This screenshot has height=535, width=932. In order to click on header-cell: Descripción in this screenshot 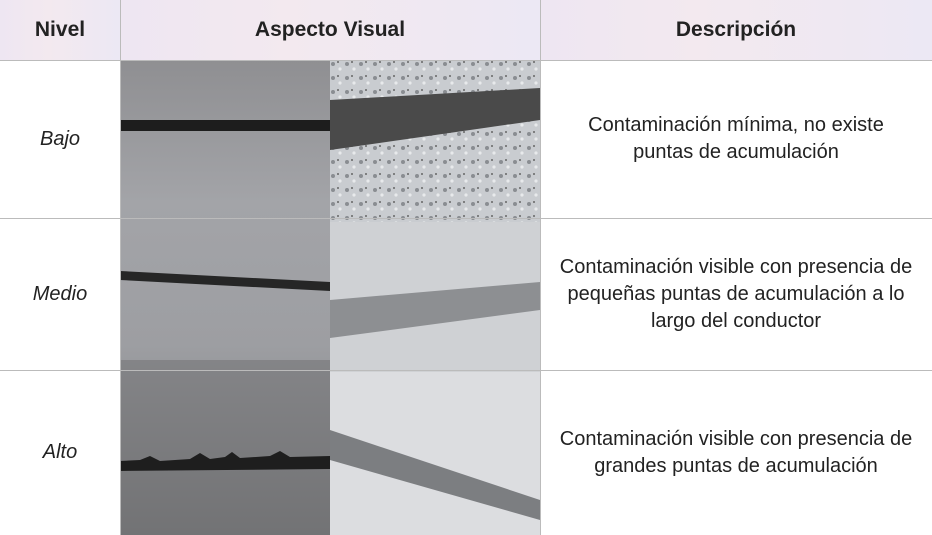, I will do `click(736, 30)`.